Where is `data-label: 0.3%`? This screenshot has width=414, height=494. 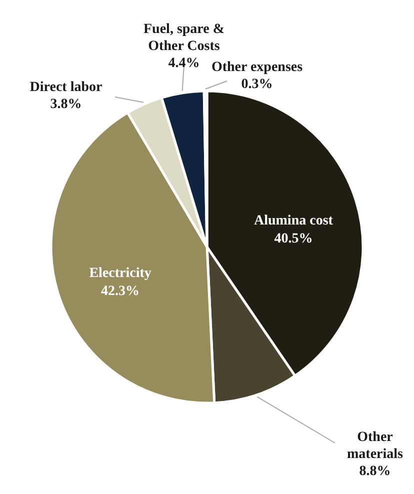
data-label: 0.3% is located at coordinates (257, 84).